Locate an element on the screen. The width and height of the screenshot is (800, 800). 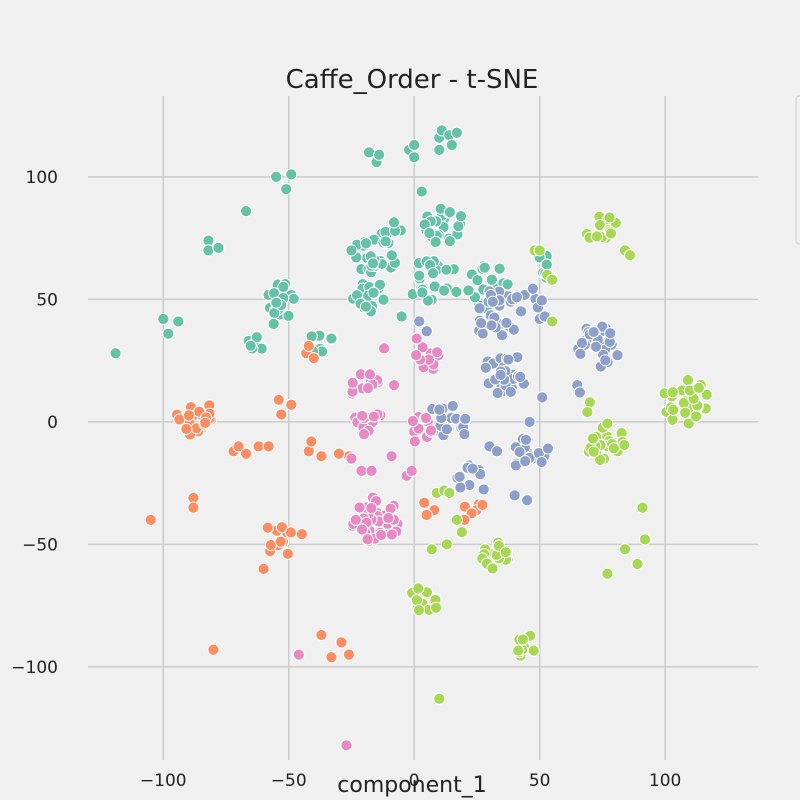
x-axis-label: component_1 is located at coordinates (411, 785).